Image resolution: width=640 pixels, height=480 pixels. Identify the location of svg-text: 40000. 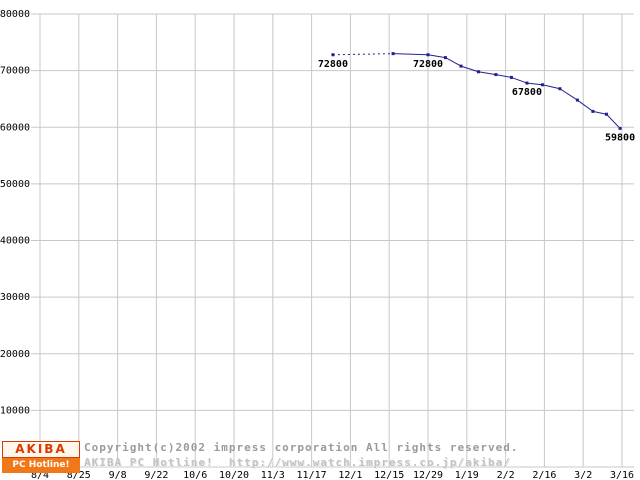
(15, 241).